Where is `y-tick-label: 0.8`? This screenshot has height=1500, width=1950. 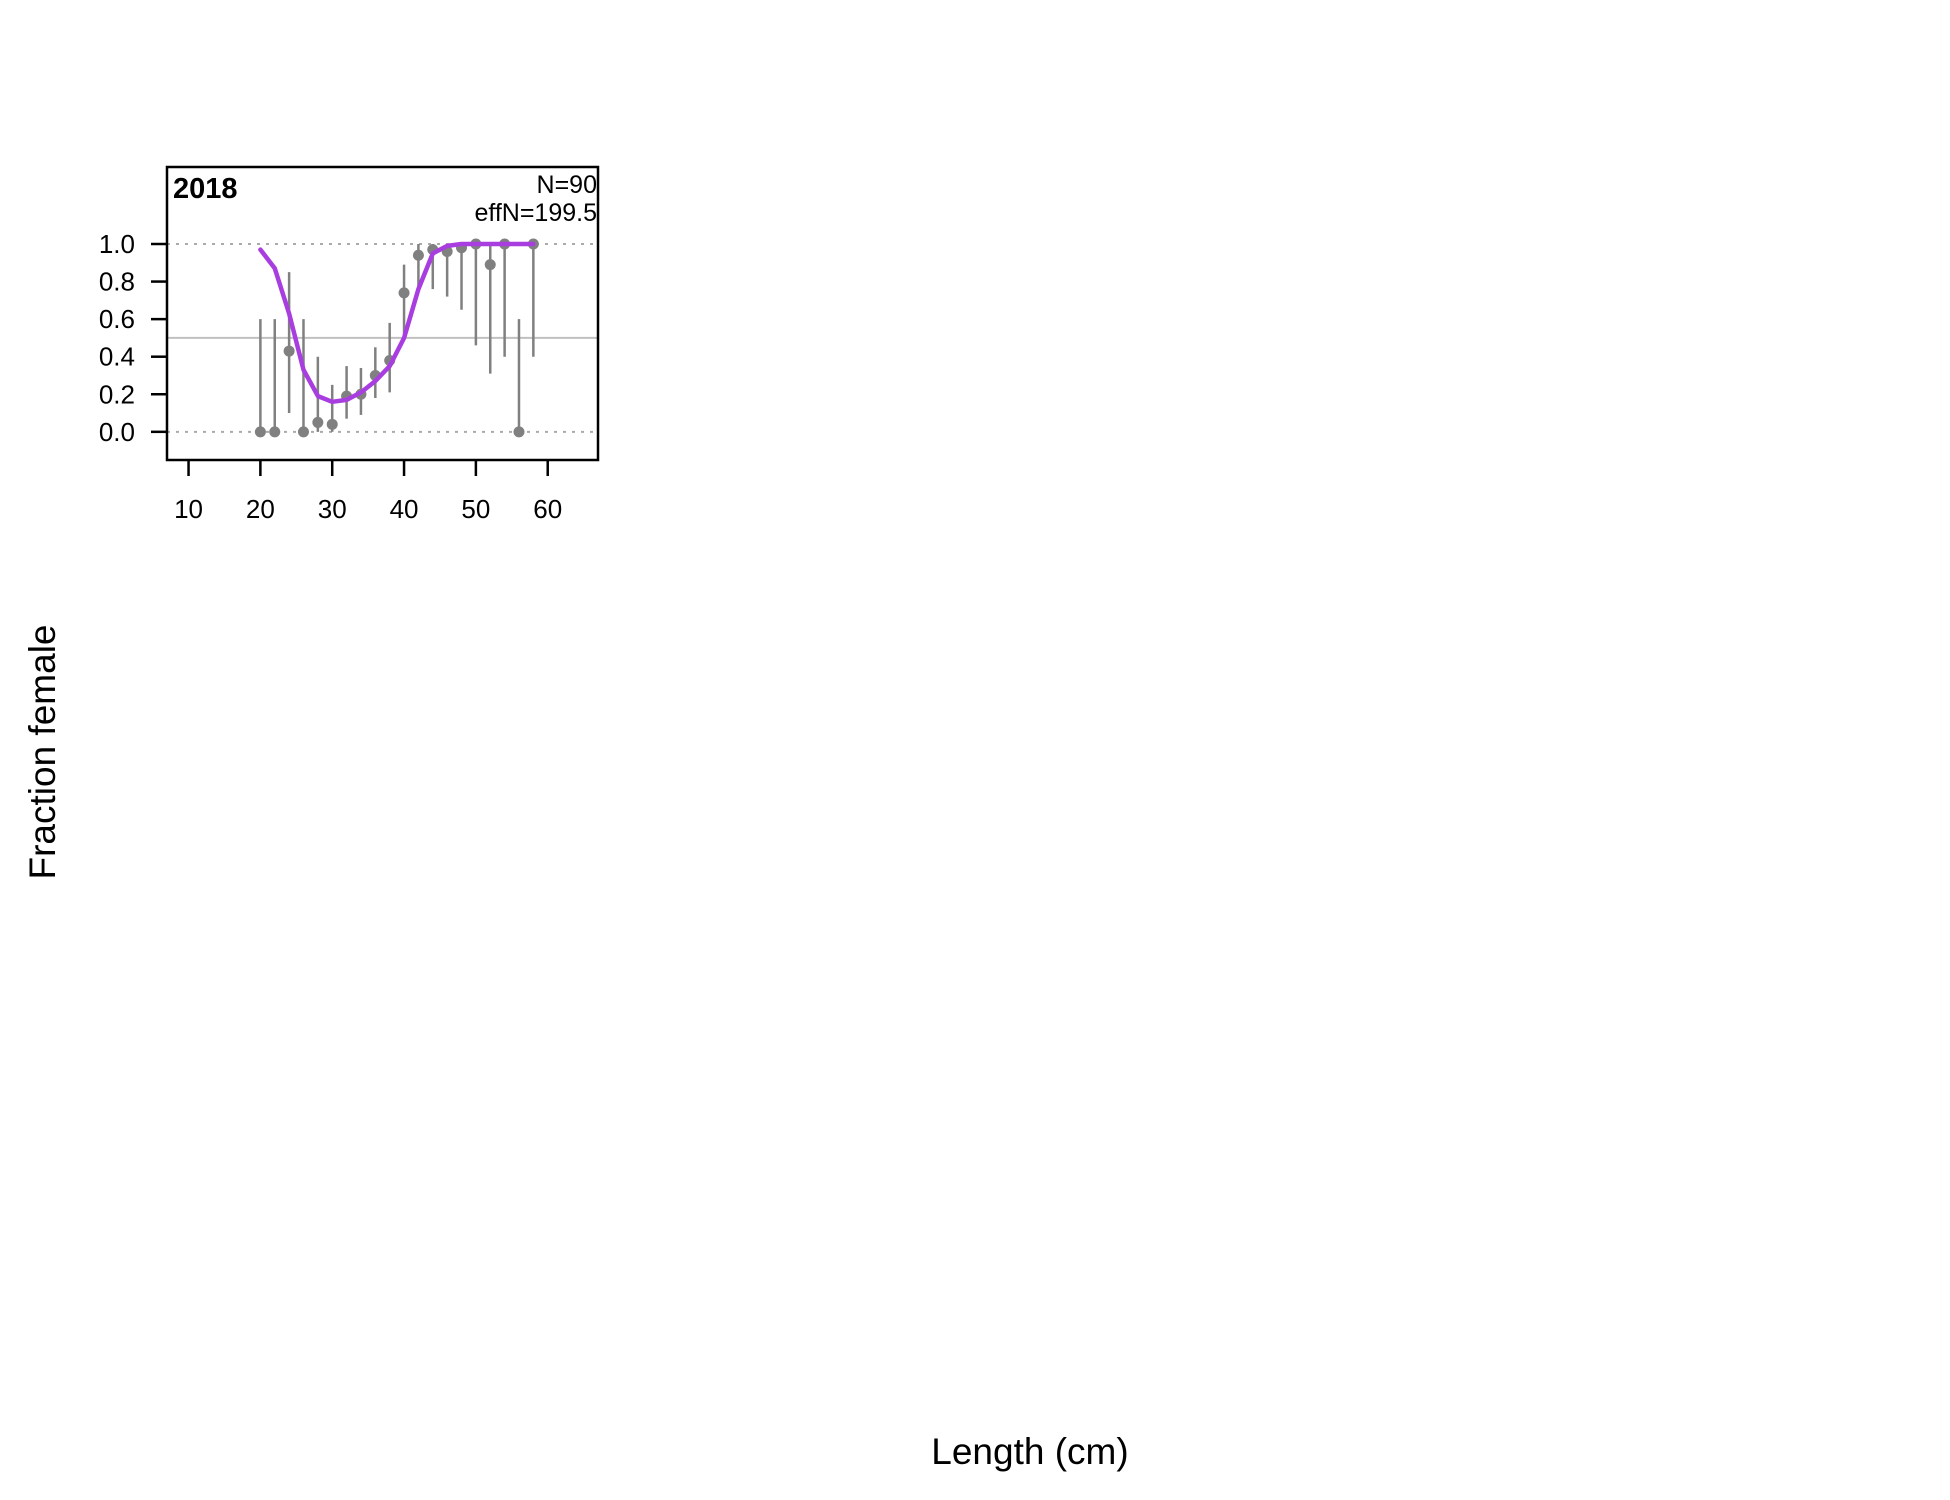
y-tick-label: 0.8 is located at coordinates (117, 282).